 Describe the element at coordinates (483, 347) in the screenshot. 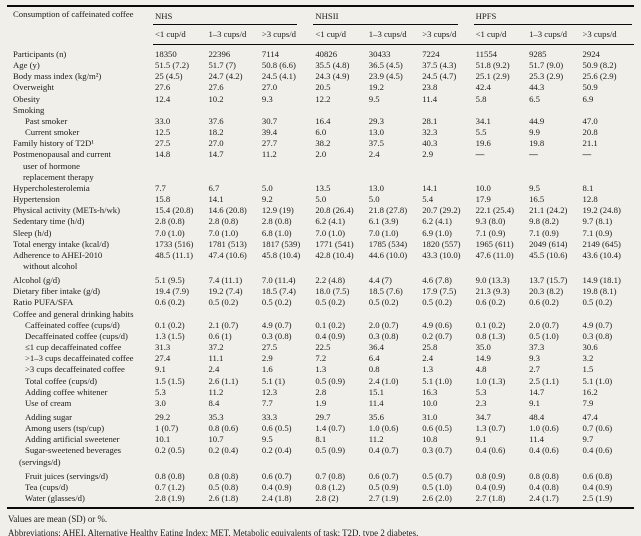

I see `cell-value: 35.0` at that location.